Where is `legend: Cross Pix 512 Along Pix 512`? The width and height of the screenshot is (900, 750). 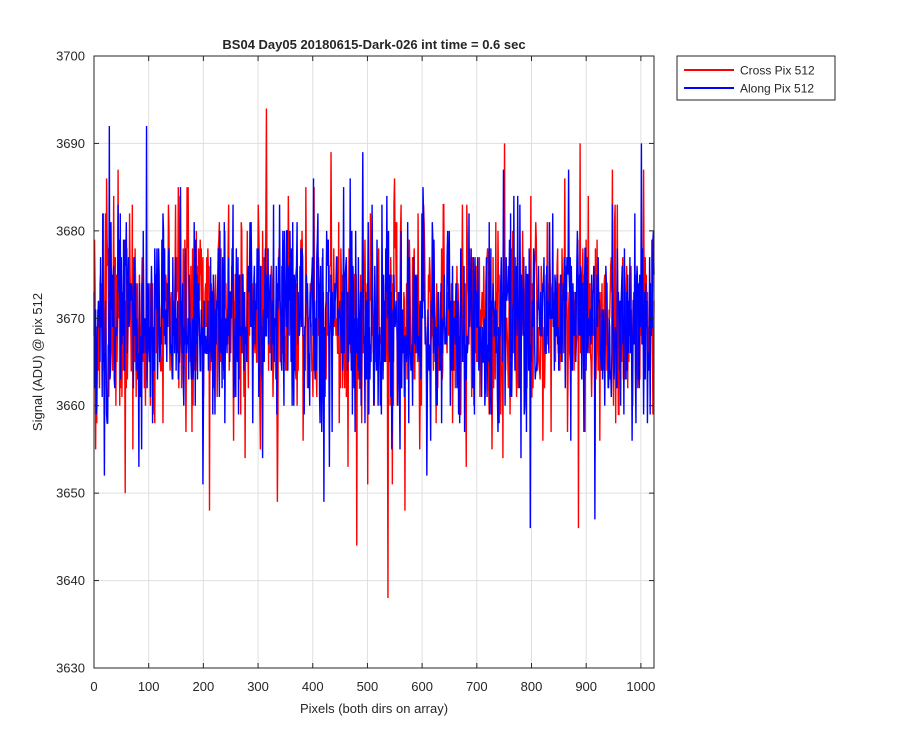 legend: Cross Pix 512 Along Pix 512 is located at coordinates (756, 78).